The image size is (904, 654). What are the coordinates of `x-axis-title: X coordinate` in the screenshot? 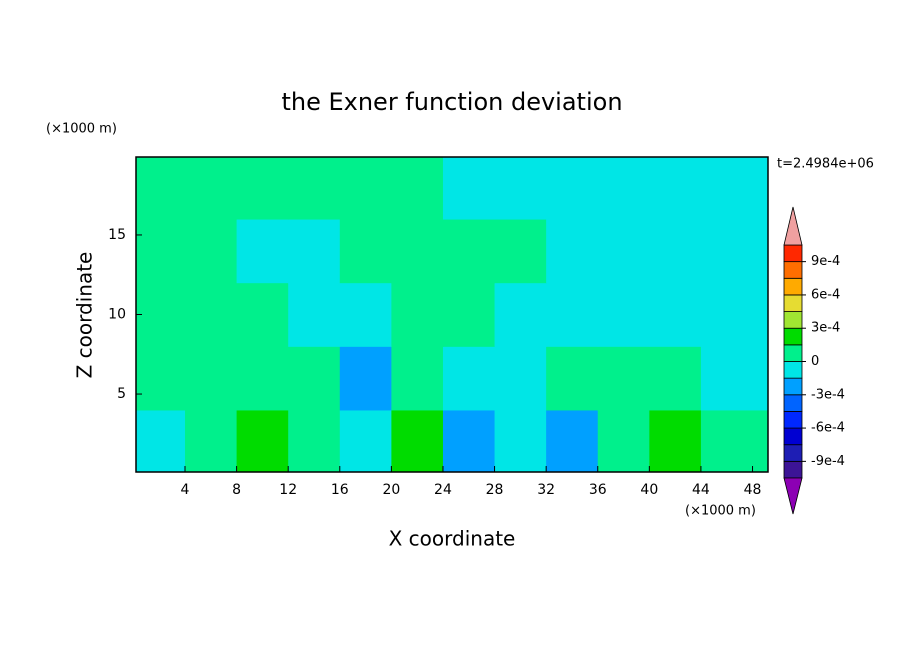 It's located at (452, 539).